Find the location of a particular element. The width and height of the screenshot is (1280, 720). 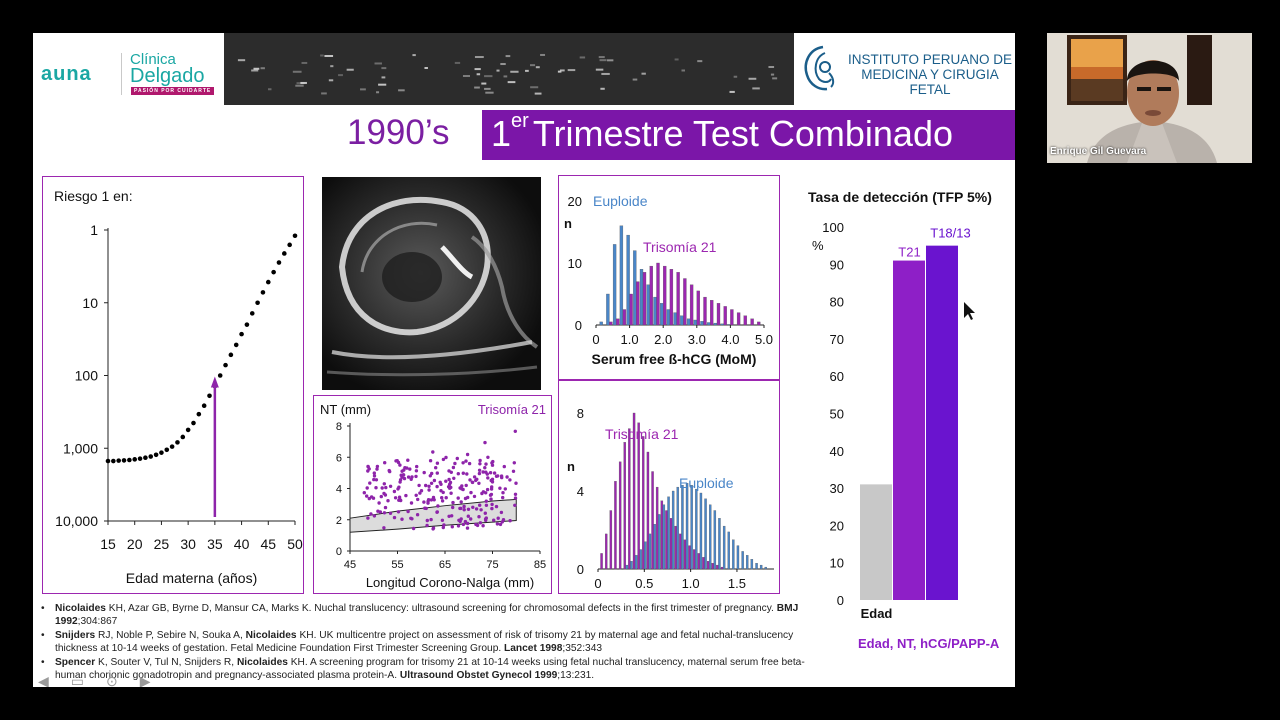

y-tick-label: 30 is located at coordinates (837, 488).